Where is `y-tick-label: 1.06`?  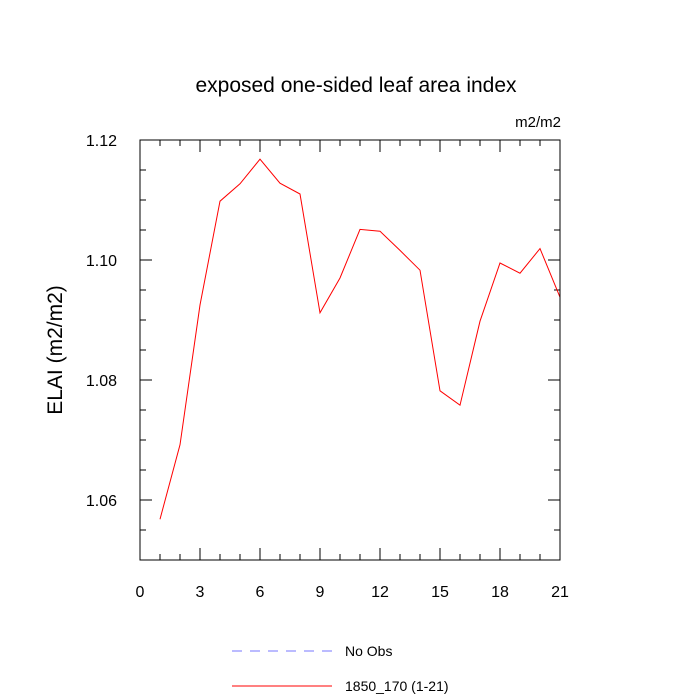
y-tick-label: 1.06 is located at coordinates (101, 501).